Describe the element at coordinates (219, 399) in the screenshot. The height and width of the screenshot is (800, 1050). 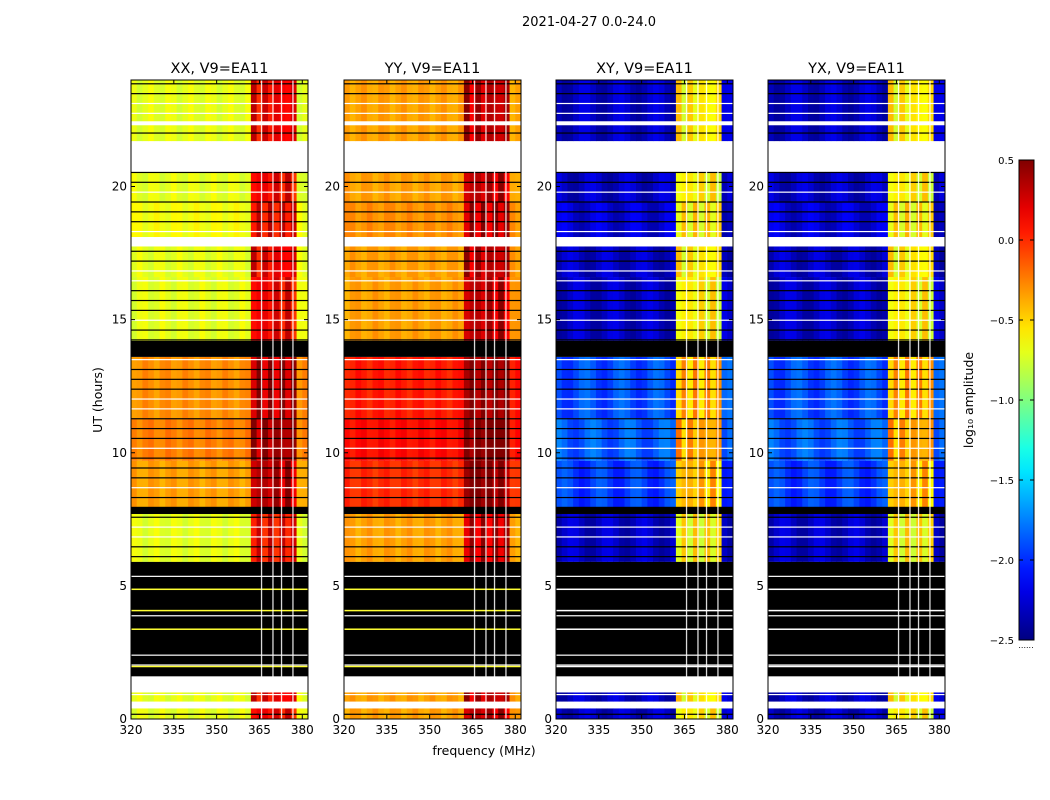
I see `heatmap-cells` at that location.